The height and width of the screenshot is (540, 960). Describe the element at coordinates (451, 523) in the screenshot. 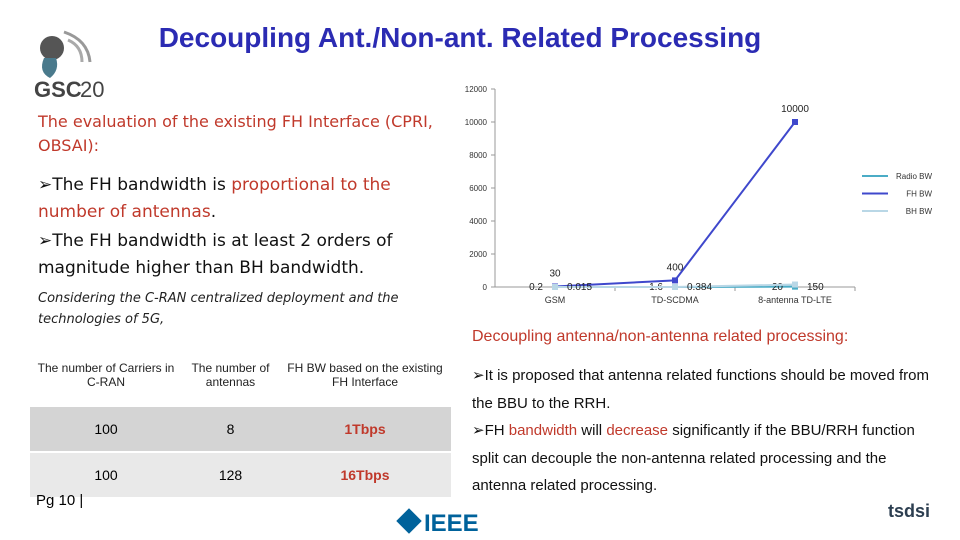

I see `ieee-text: IEEE` at that location.